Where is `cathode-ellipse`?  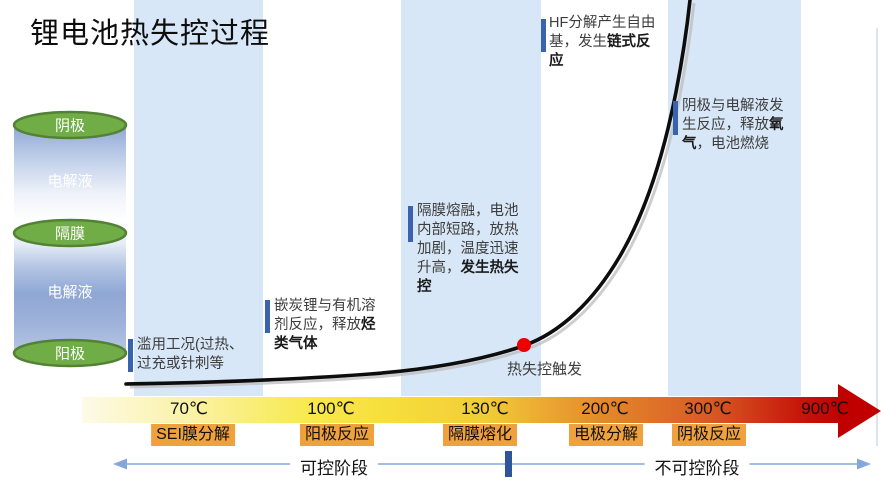 cathode-ellipse is located at coordinates (70, 125).